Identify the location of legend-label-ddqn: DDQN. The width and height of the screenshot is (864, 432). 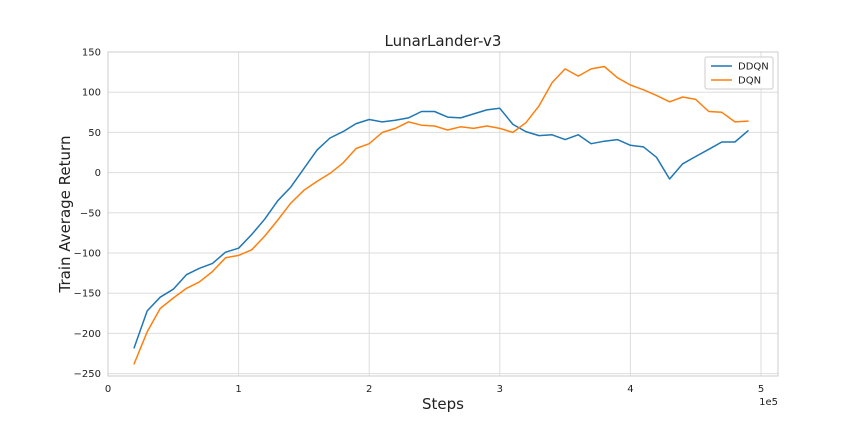
(753, 67).